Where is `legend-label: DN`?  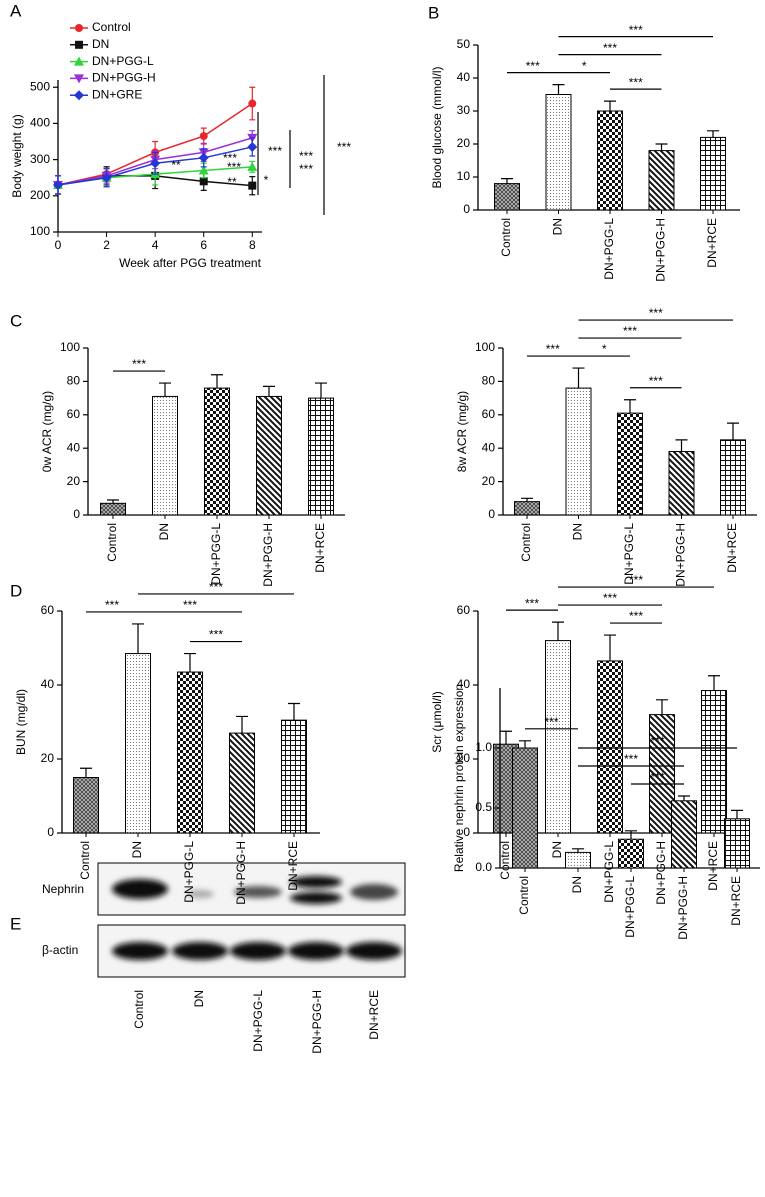
legend-label: DN is located at coordinates (100, 44).